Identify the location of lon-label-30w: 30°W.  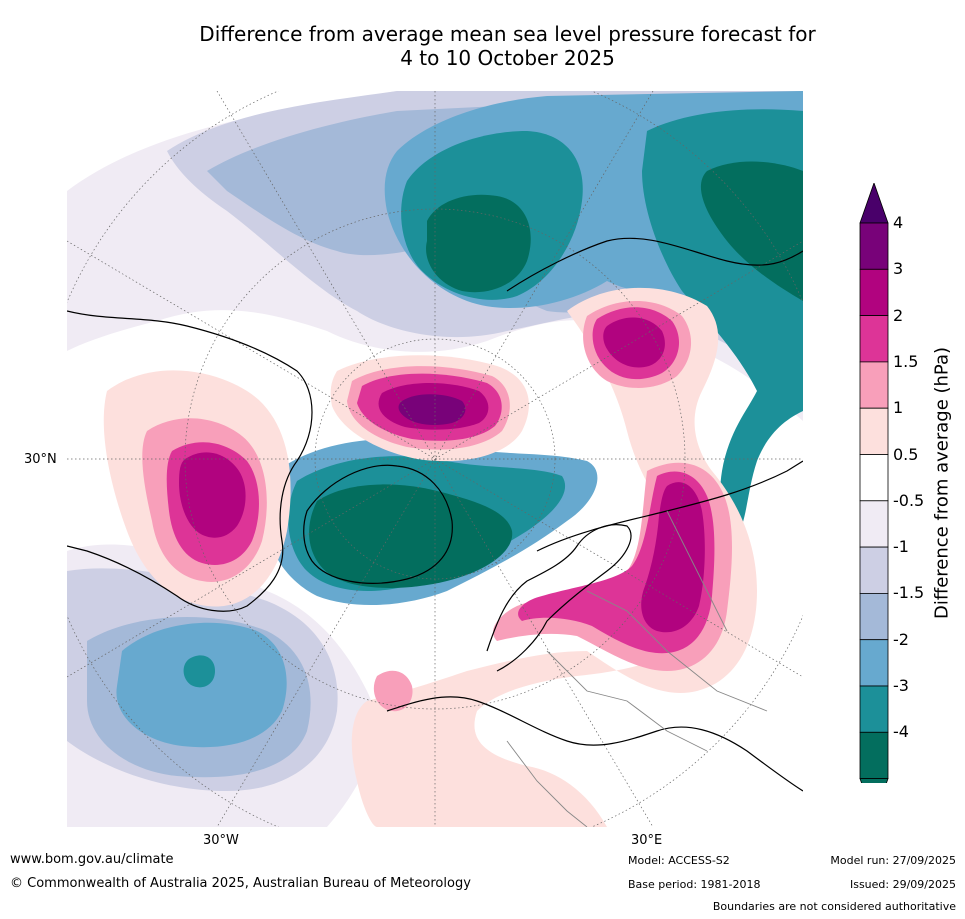
(221, 840).